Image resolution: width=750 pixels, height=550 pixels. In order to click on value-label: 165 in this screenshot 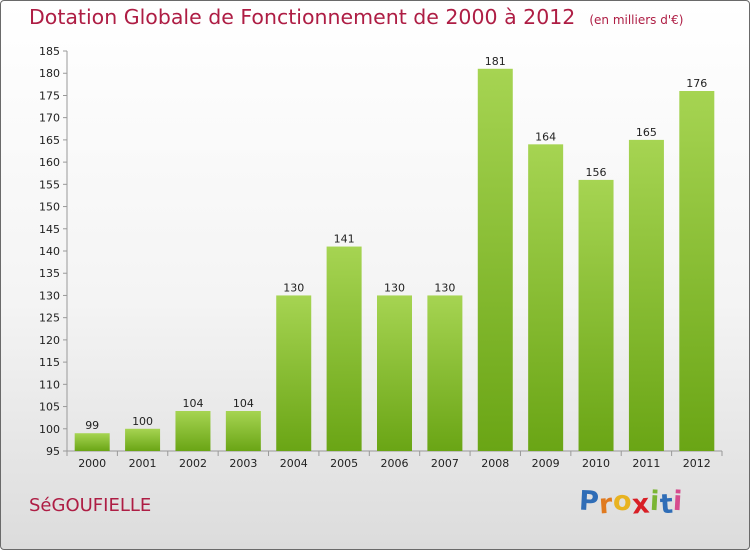, I will do `click(646, 132)`.